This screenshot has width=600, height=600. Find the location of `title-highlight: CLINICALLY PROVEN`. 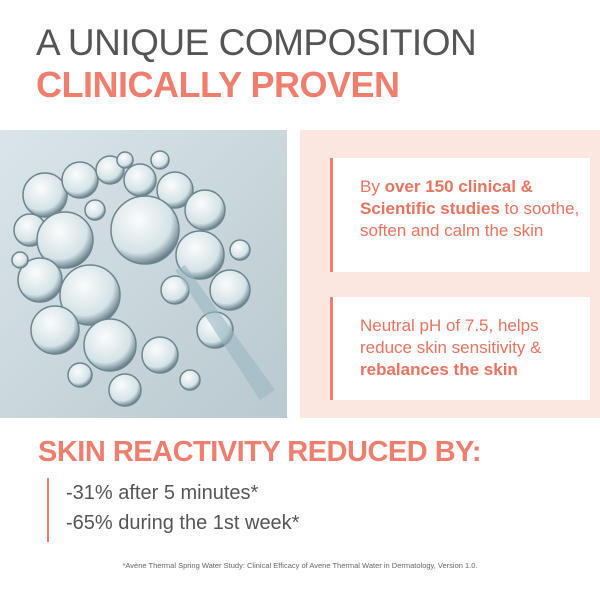

title-highlight: CLINICALLY PROVEN is located at coordinates (218, 84).